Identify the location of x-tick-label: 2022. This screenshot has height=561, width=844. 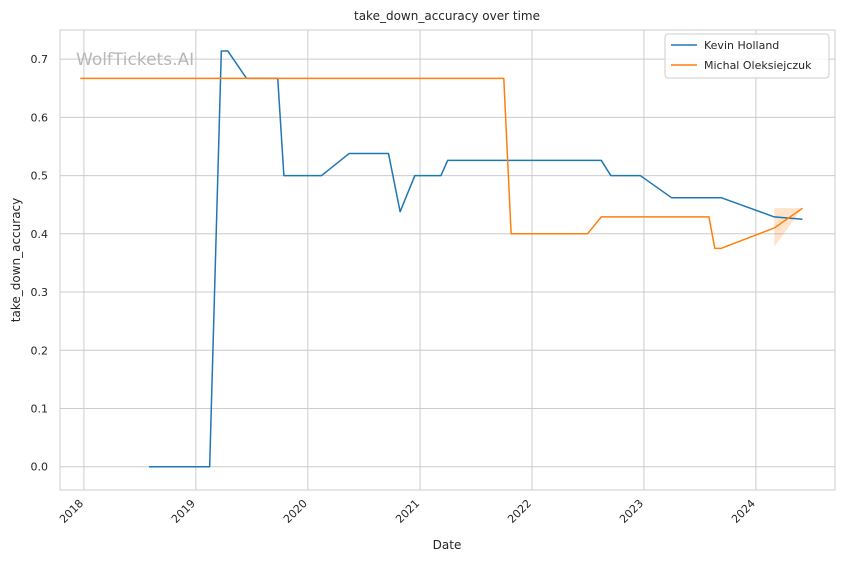
(519, 511).